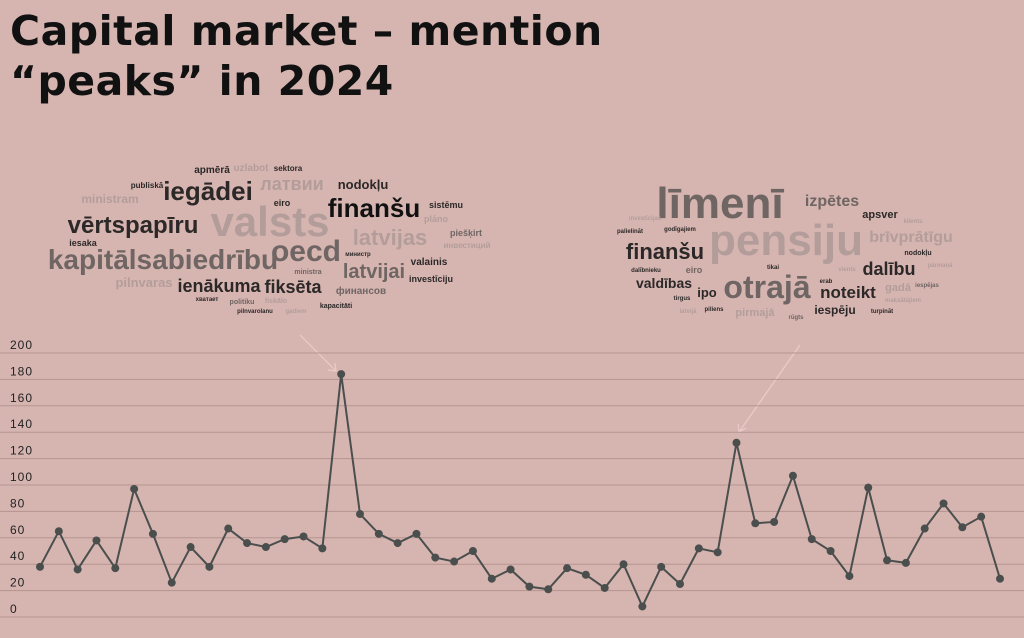 The image size is (1024, 638). Describe the element at coordinates (358, 255) in the screenshot. I see `cloud-word: министр` at that location.